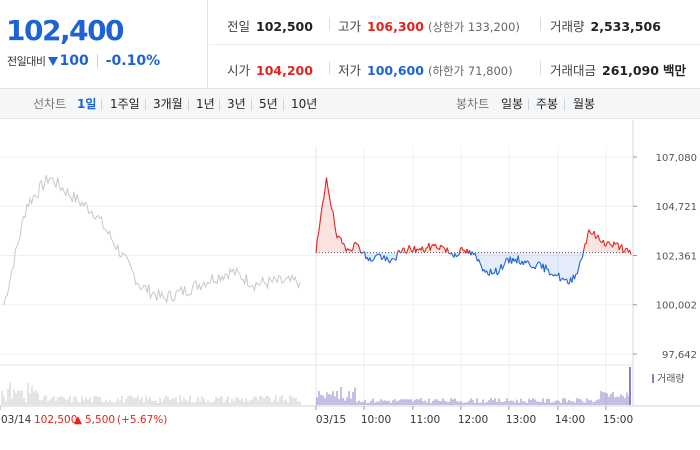  I want to click on open-value: 104,200, so click(284, 70).